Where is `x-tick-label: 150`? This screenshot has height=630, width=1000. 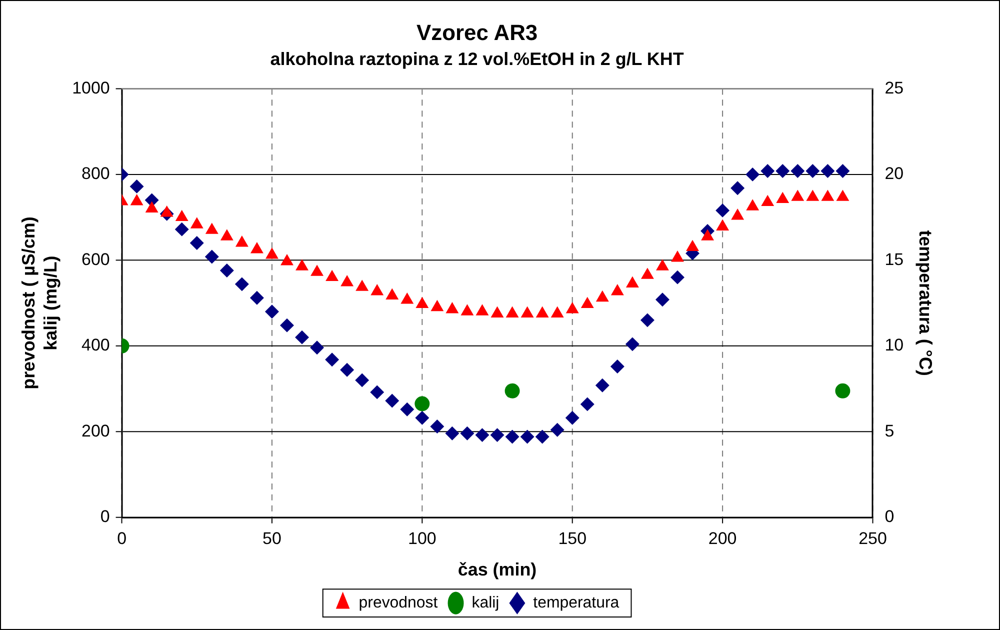
x-tick-label: 150 is located at coordinates (572, 538).